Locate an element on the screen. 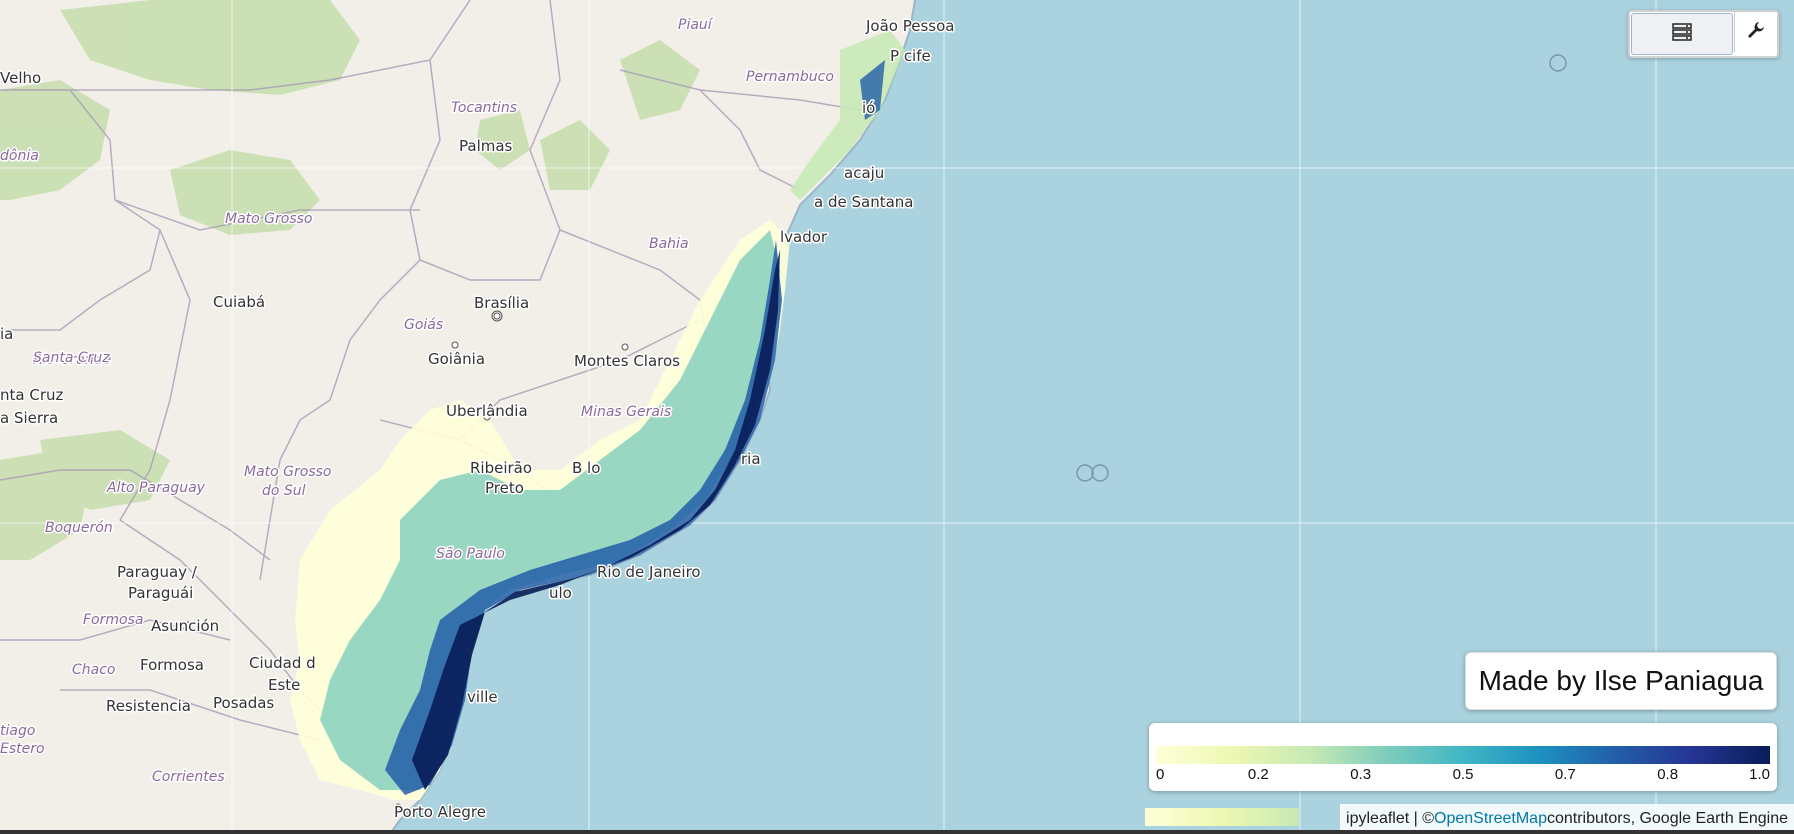  place-label-21: Asunción is located at coordinates (185, 626).